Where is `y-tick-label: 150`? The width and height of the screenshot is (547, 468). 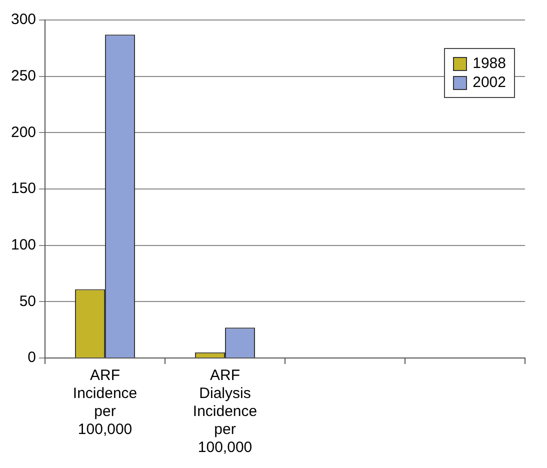
y-tick-label: 150 is located at coordinates (23, 189).